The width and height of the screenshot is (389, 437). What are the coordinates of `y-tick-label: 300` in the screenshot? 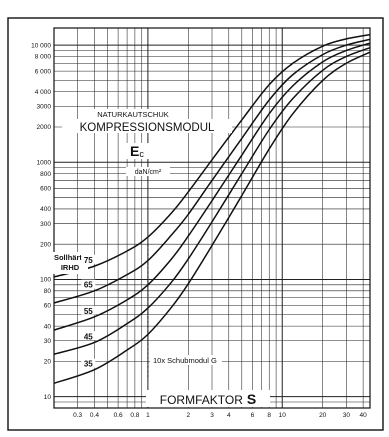 It's located at (45, 224).